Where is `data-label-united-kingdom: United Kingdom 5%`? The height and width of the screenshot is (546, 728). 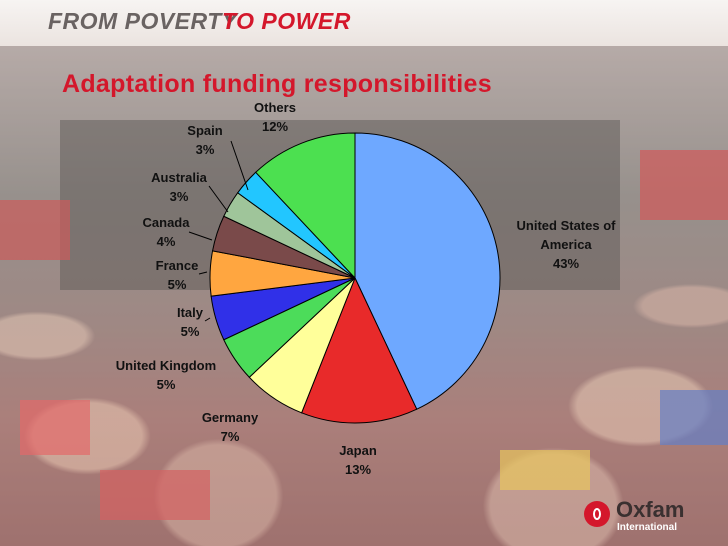 data-label-united-kingdom: United Kingdom 5% is located at coordinates (166, 375).